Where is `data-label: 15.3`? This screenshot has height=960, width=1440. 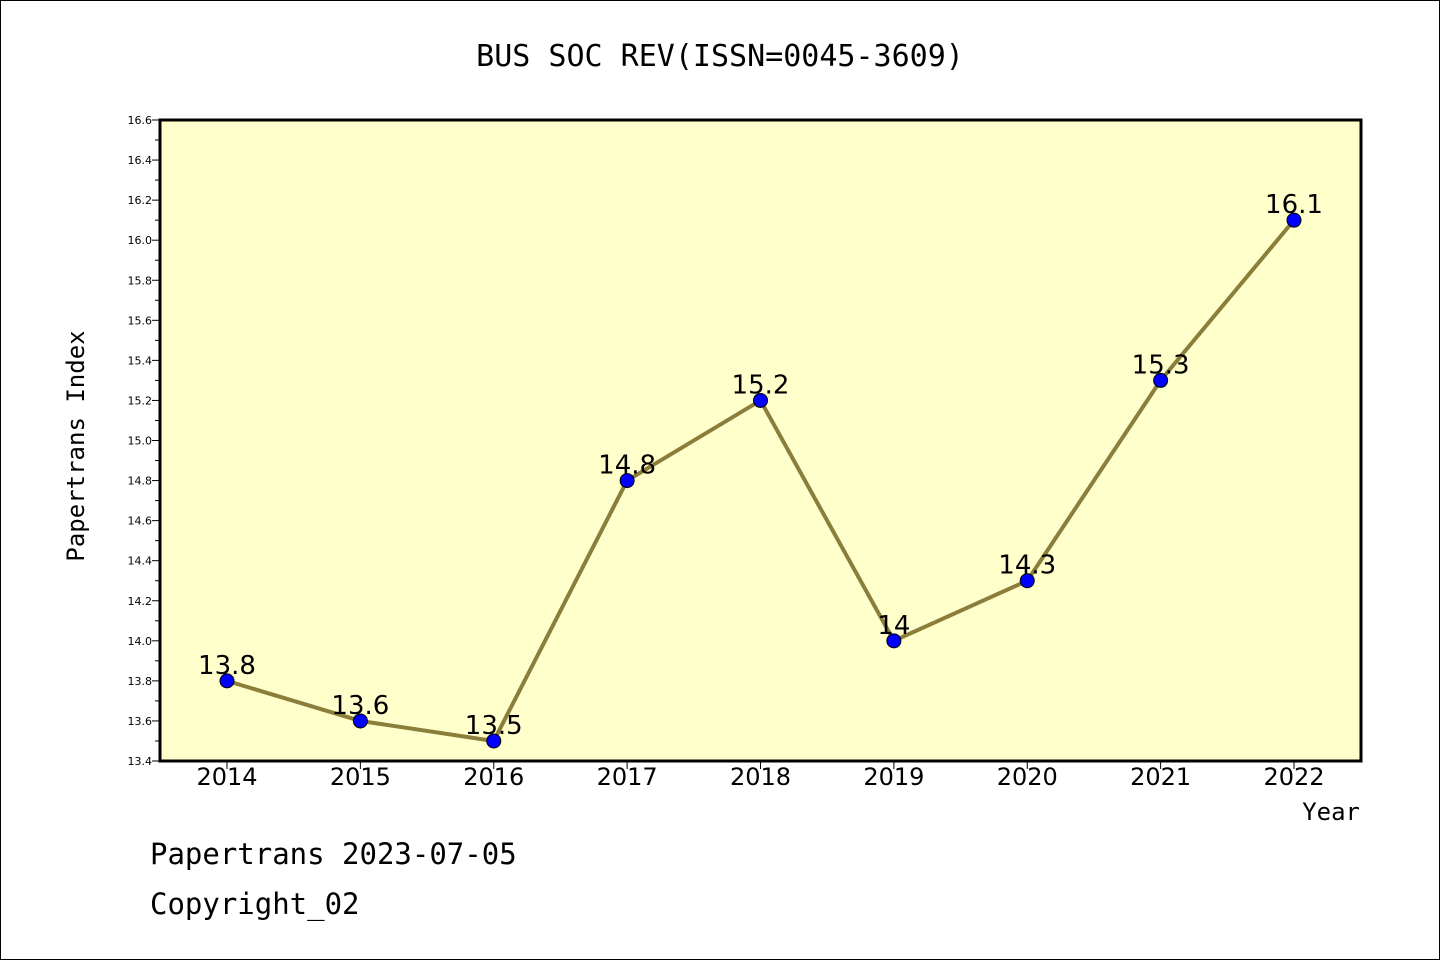
data-label: 15.3 is located at coordinates (1161, 365).